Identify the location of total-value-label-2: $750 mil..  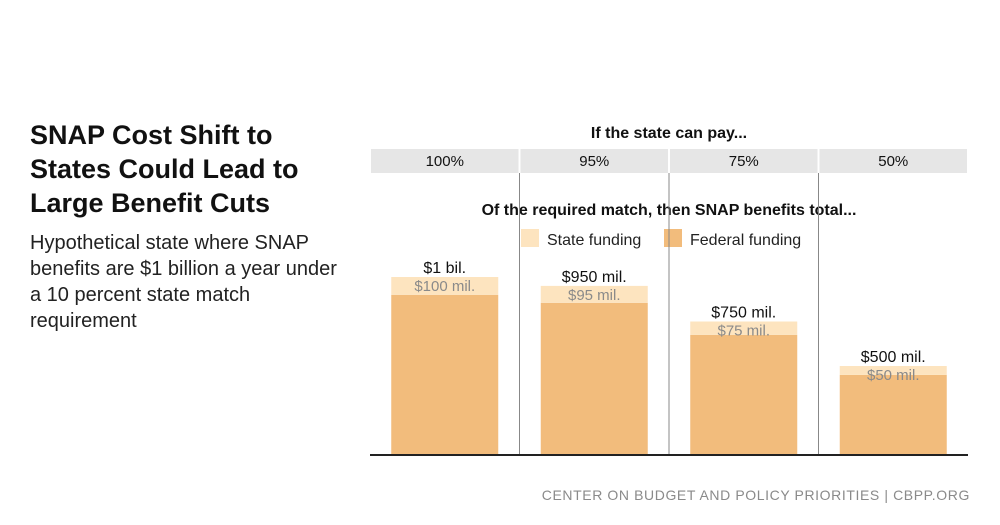
(743, 313).